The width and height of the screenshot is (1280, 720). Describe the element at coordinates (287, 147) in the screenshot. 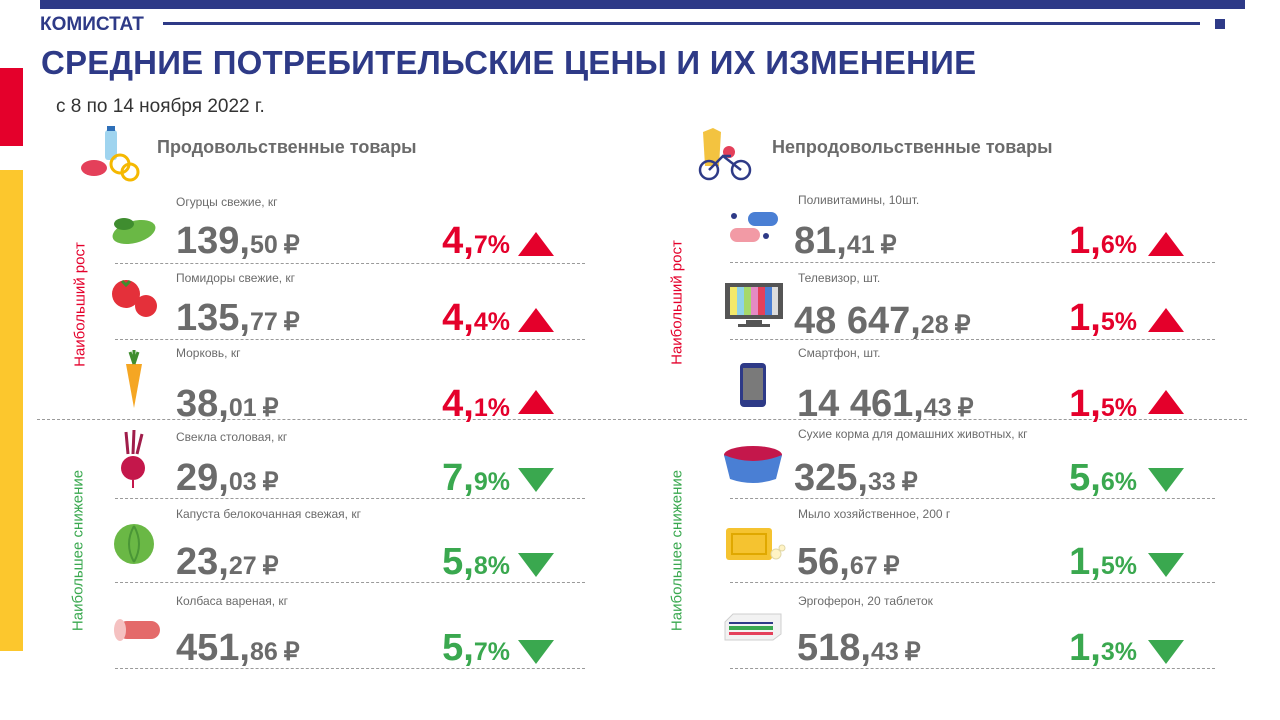

I see `food-section-title: Продовольственные товары` at that location.